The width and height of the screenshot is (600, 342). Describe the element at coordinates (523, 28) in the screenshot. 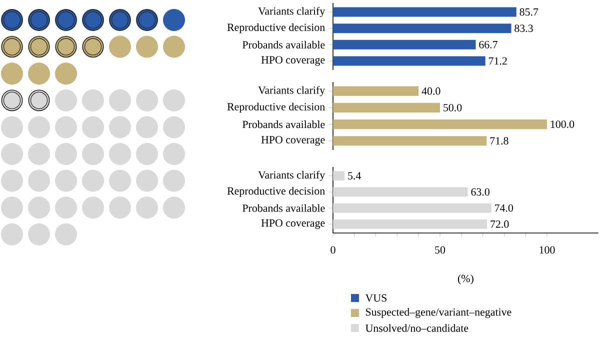

I see `data-label: 83.3` at that location.